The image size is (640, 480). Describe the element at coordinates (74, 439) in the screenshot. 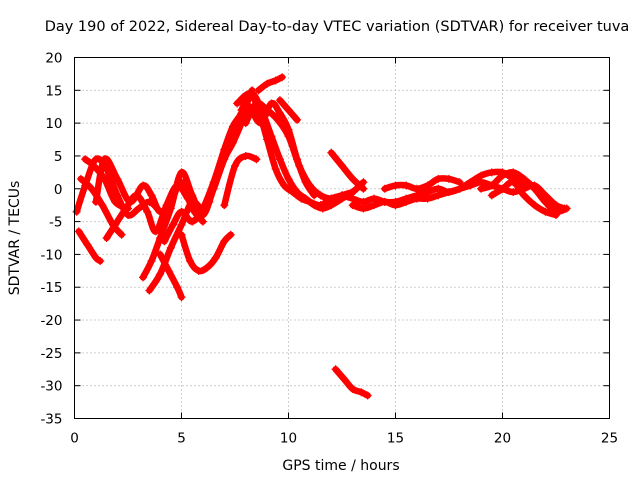

I see `x-tick-label: 0` at that location.